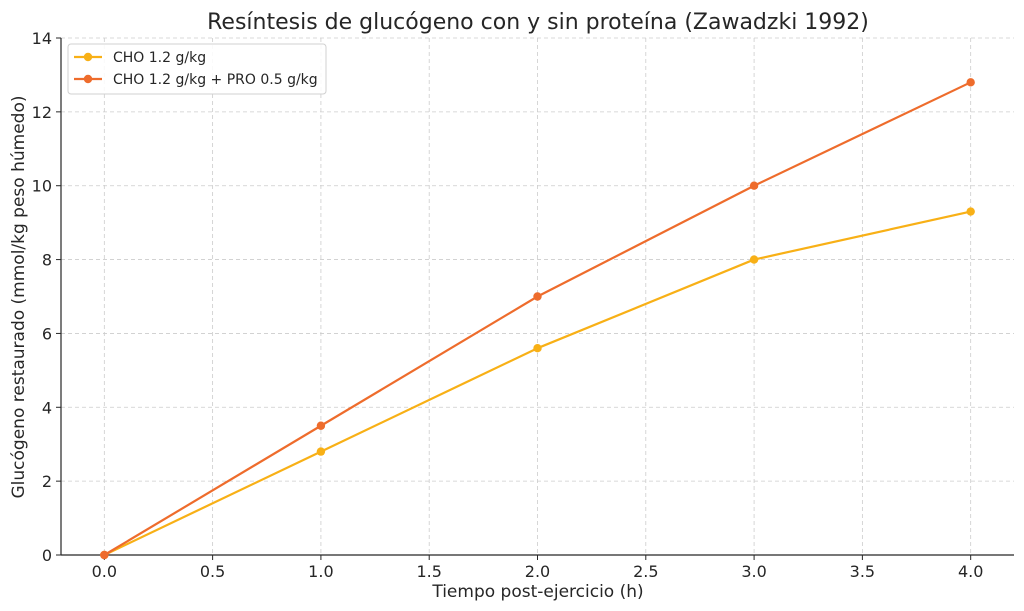  I want to click on y-tick-label: 14, so click(42, 38).